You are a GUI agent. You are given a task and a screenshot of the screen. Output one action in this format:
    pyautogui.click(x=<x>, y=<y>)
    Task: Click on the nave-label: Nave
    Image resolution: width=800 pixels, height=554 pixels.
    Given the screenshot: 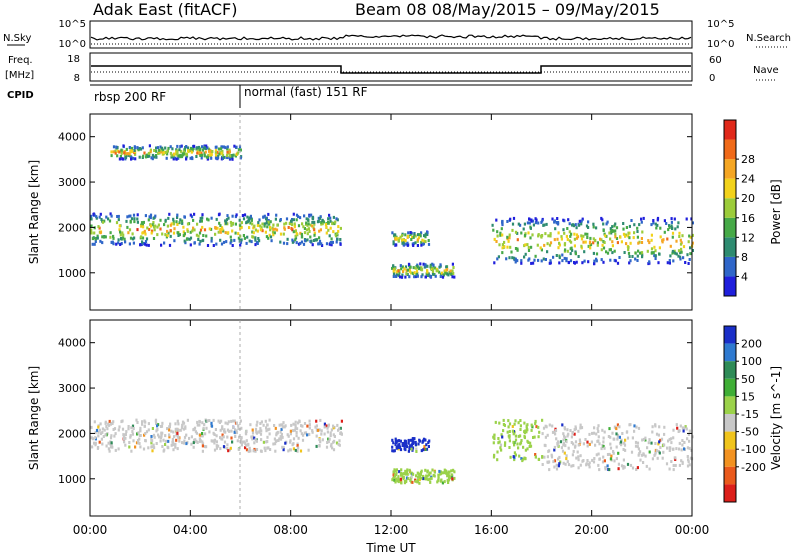 What is the action you would take?
    pyautogui.click(x=766, y=70)
    